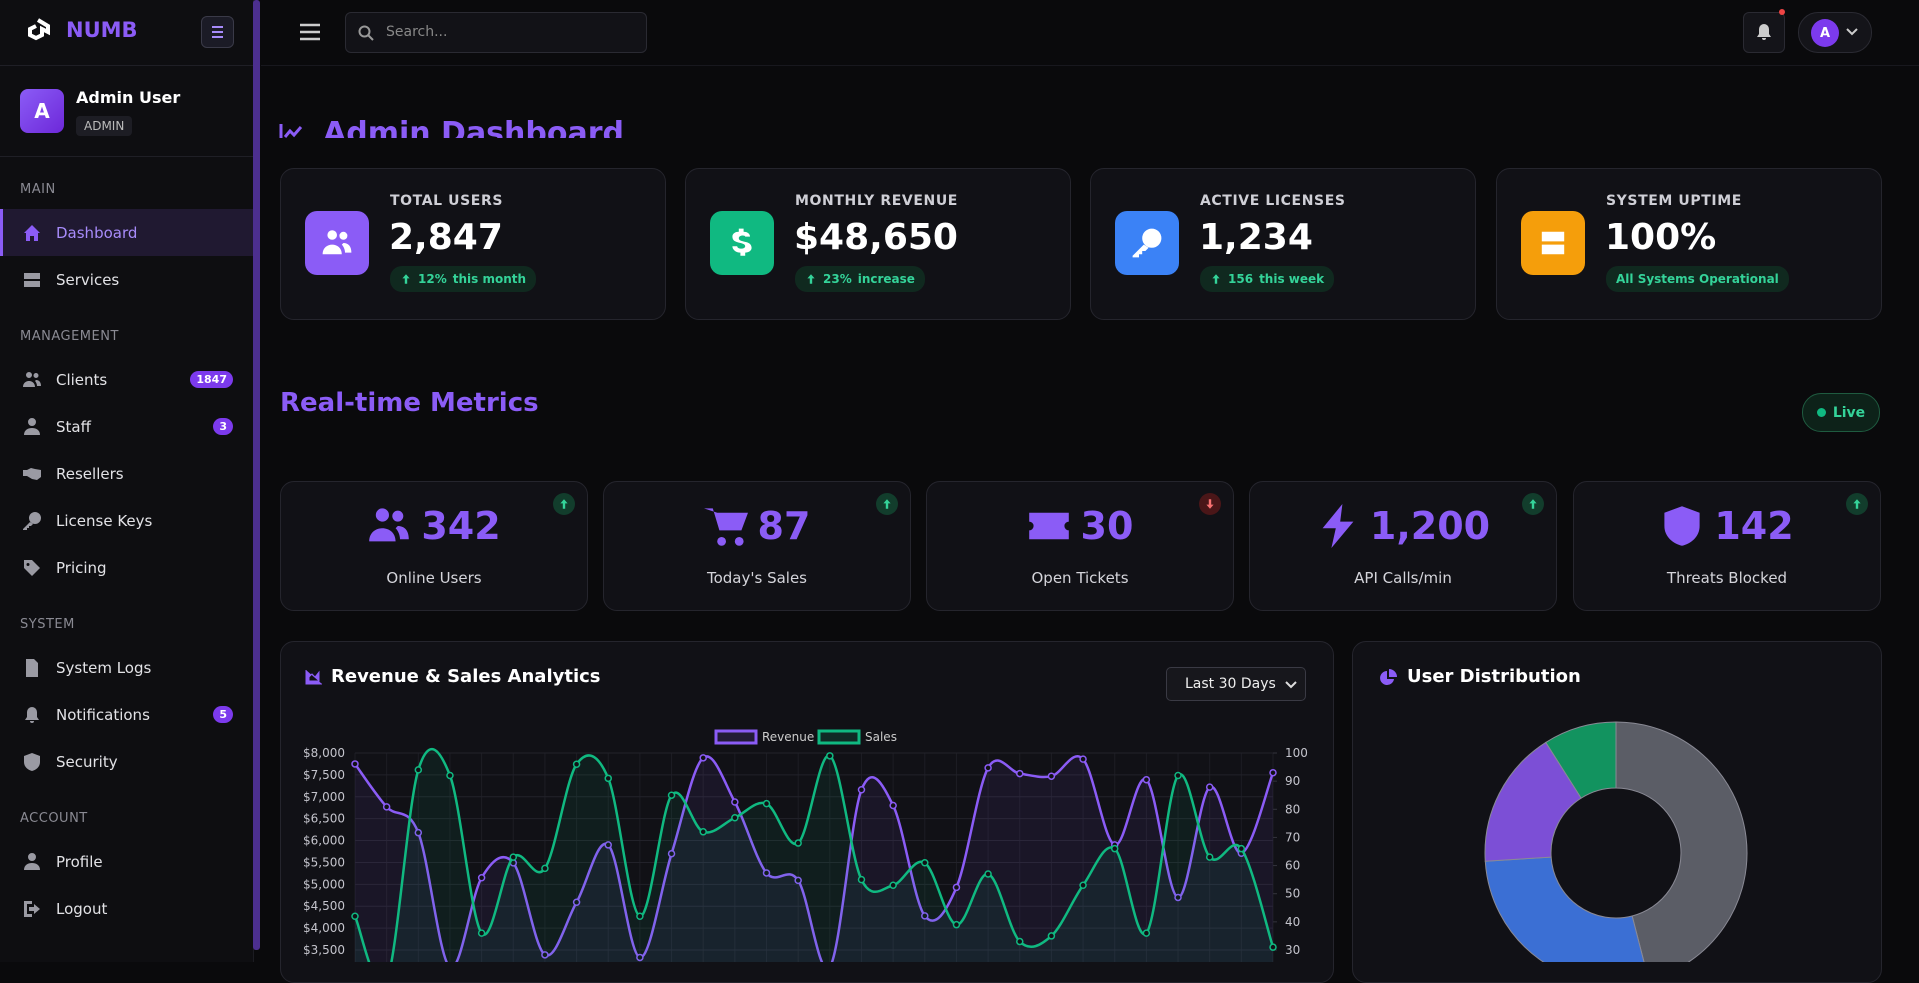 This screenshot has height=983, width=1919. What do you see at coordinates (564, 504) in the screenshot?
I see `trend-badge` at bounding box center [564, 504].